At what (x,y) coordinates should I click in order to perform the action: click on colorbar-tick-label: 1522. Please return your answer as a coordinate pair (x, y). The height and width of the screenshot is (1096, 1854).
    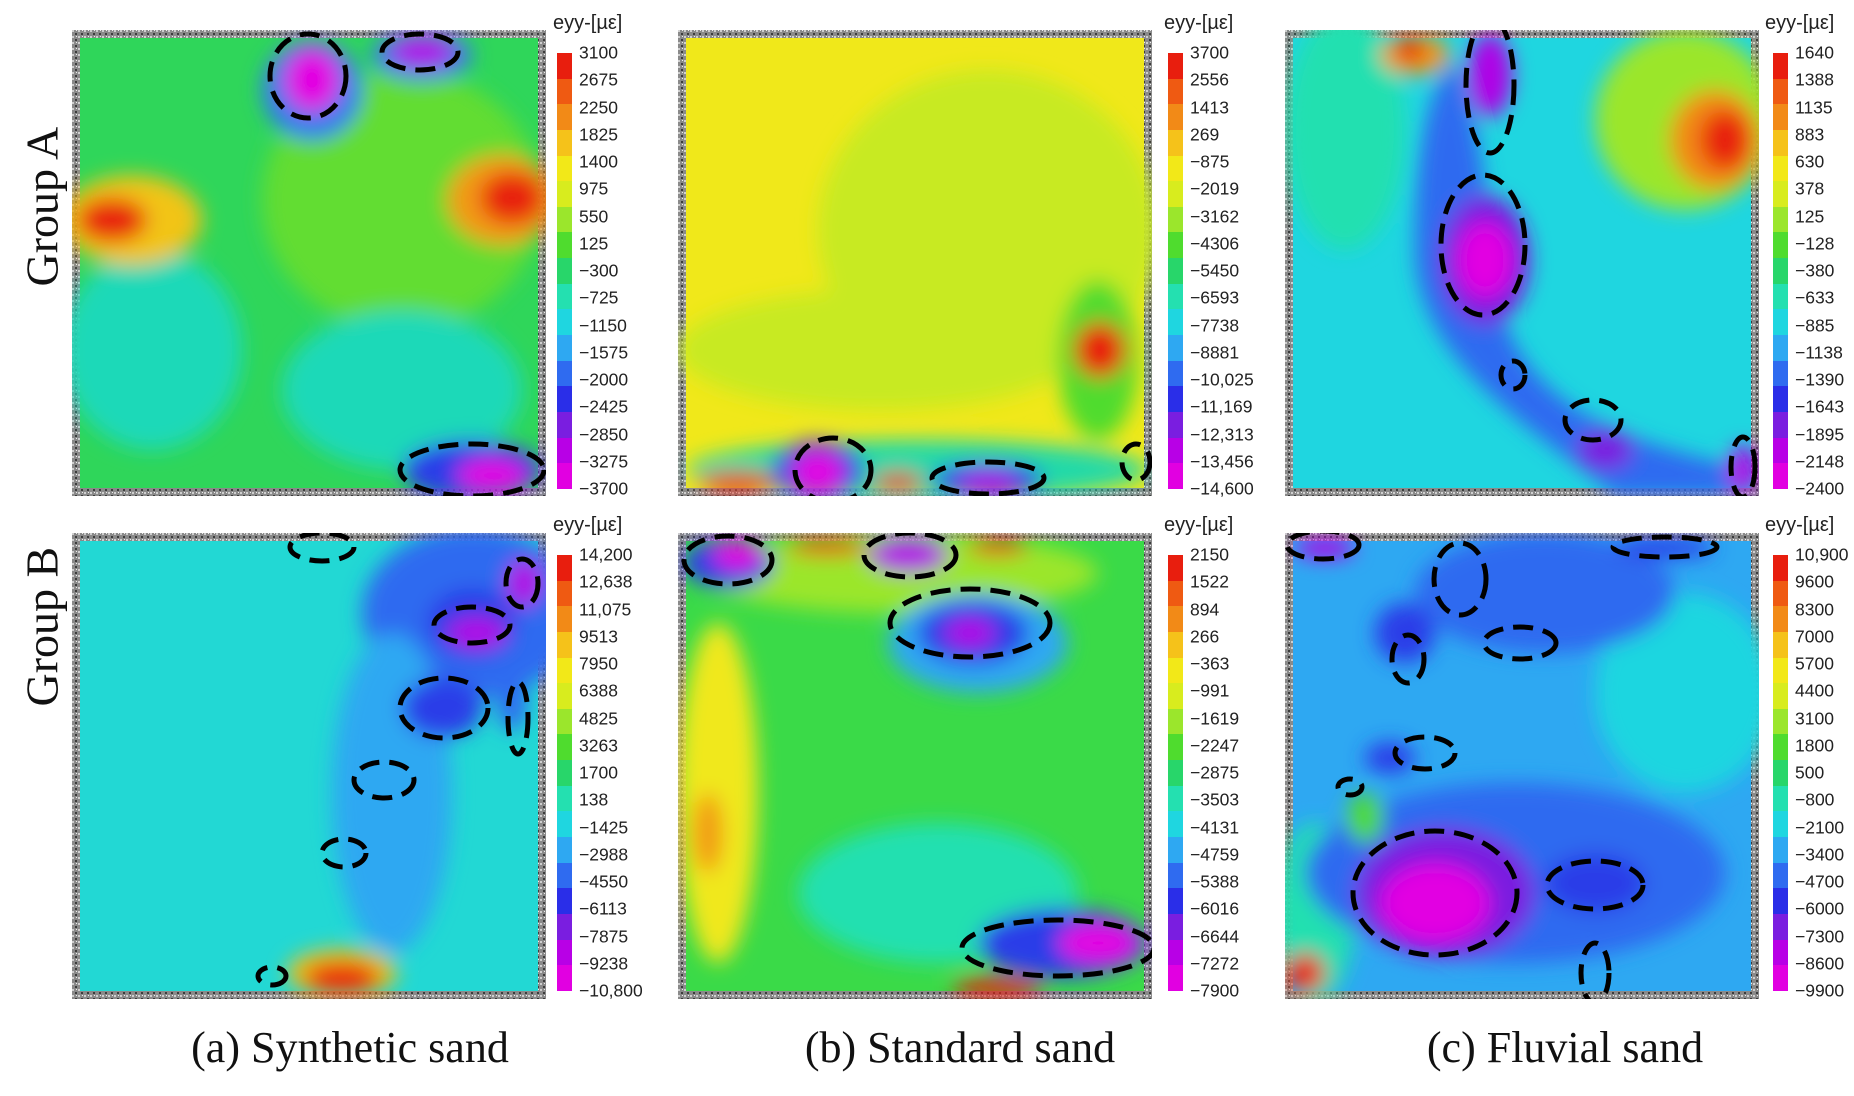
    Looking at the image, I should click on (1209, 581).